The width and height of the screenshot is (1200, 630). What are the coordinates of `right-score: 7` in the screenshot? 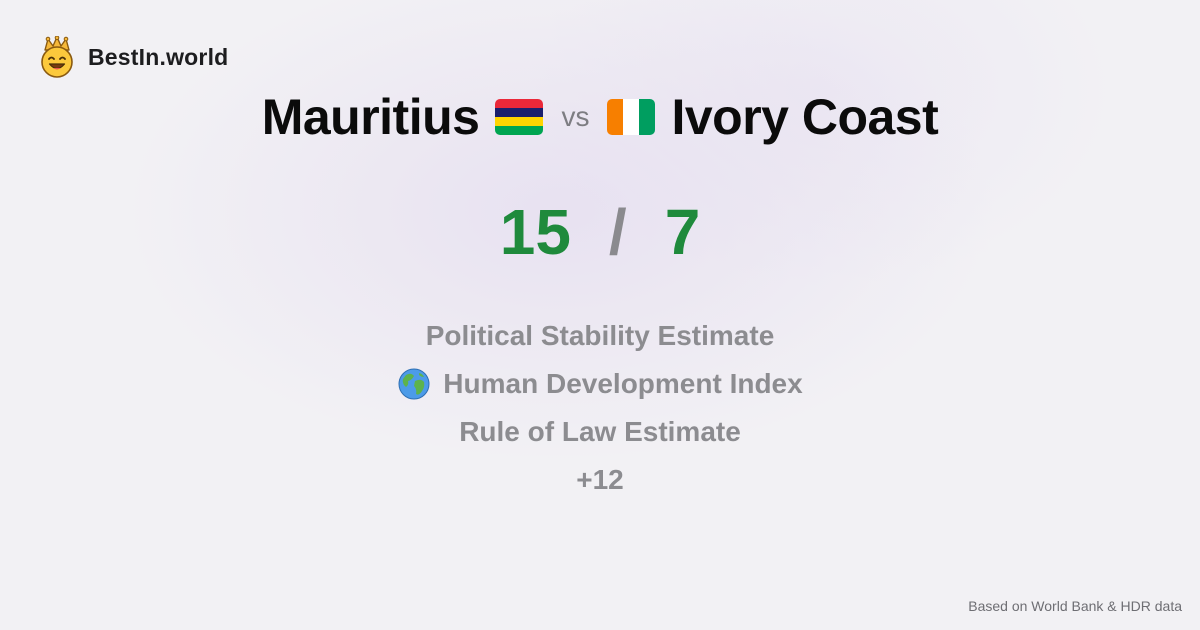 It's located at (682, 232).